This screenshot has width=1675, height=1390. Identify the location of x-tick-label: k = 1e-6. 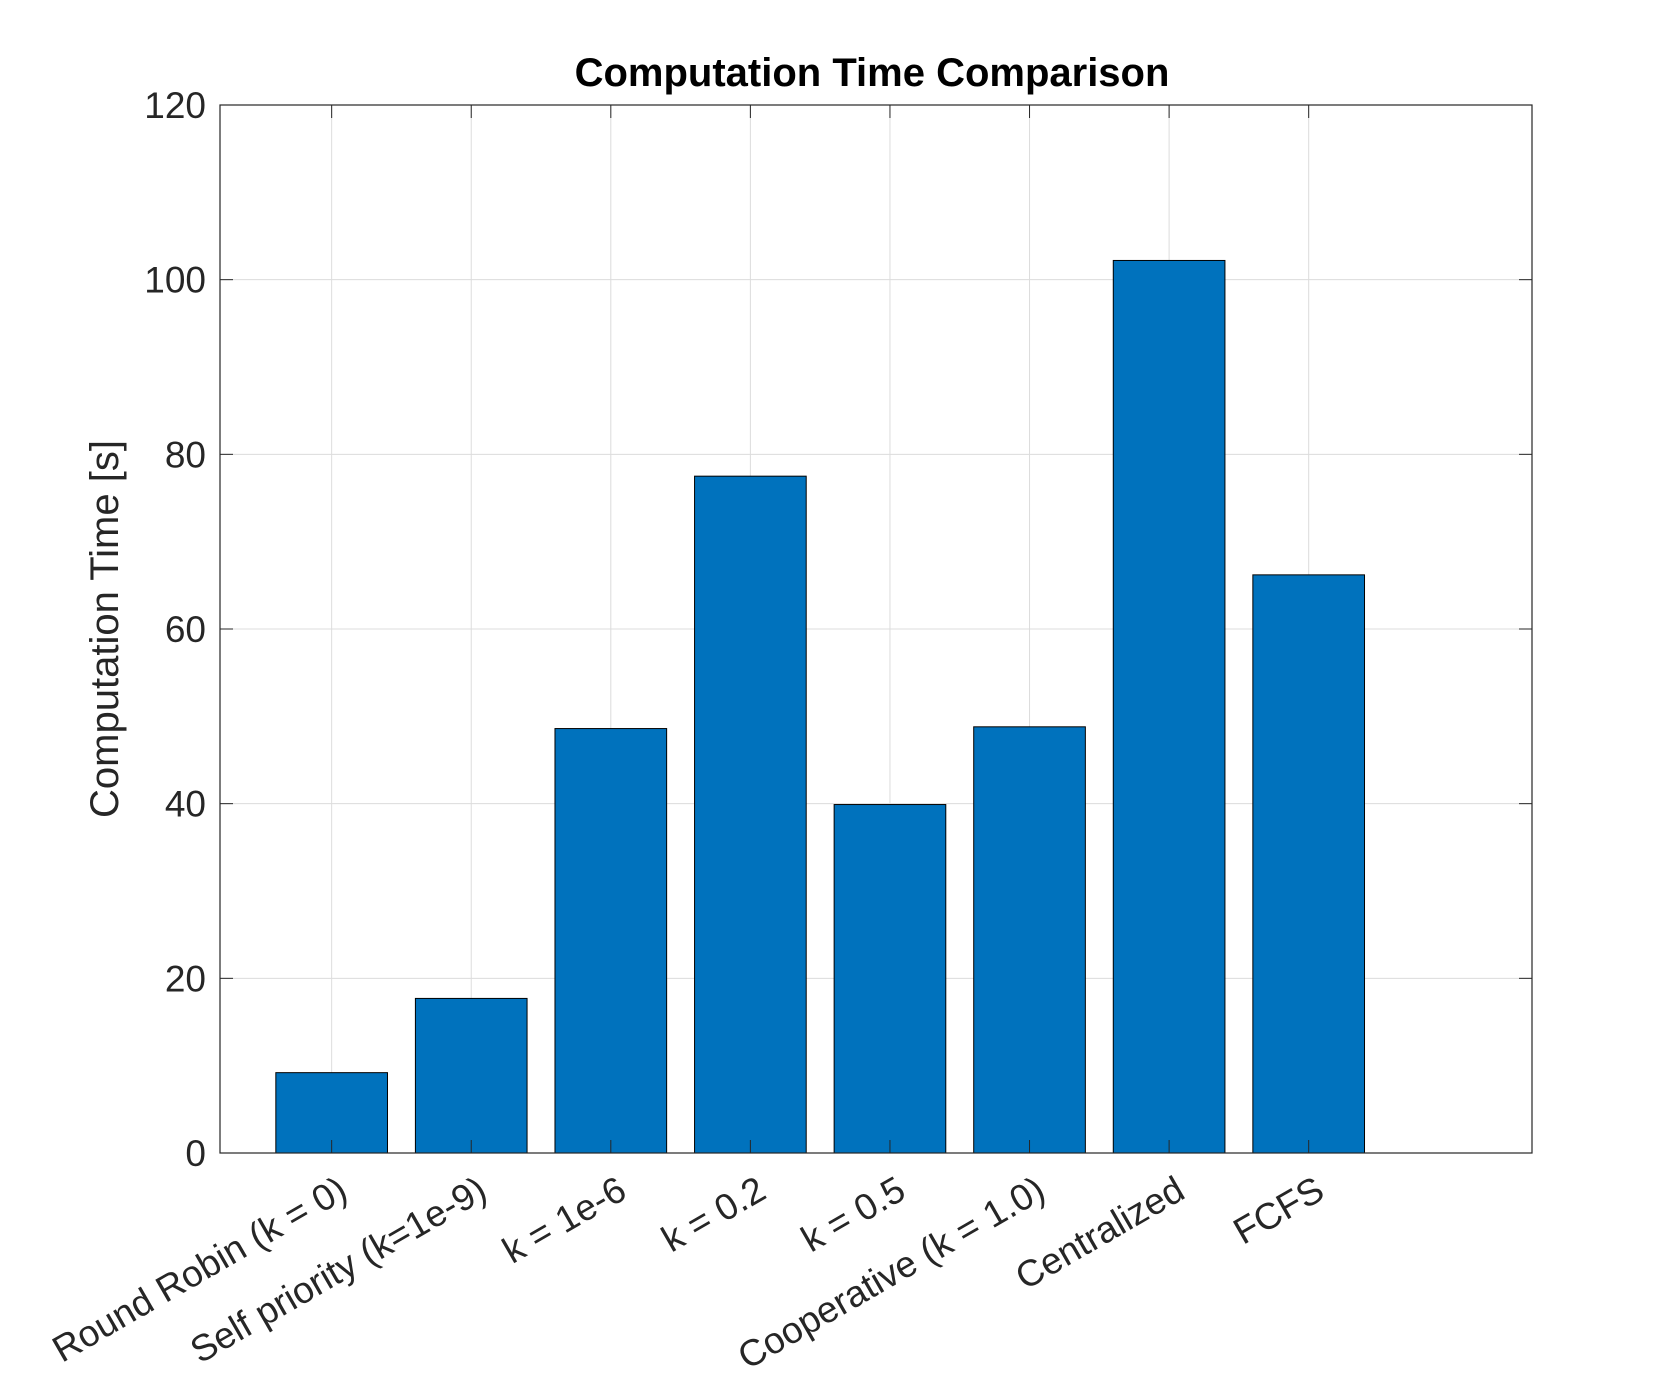
(564, 1219).